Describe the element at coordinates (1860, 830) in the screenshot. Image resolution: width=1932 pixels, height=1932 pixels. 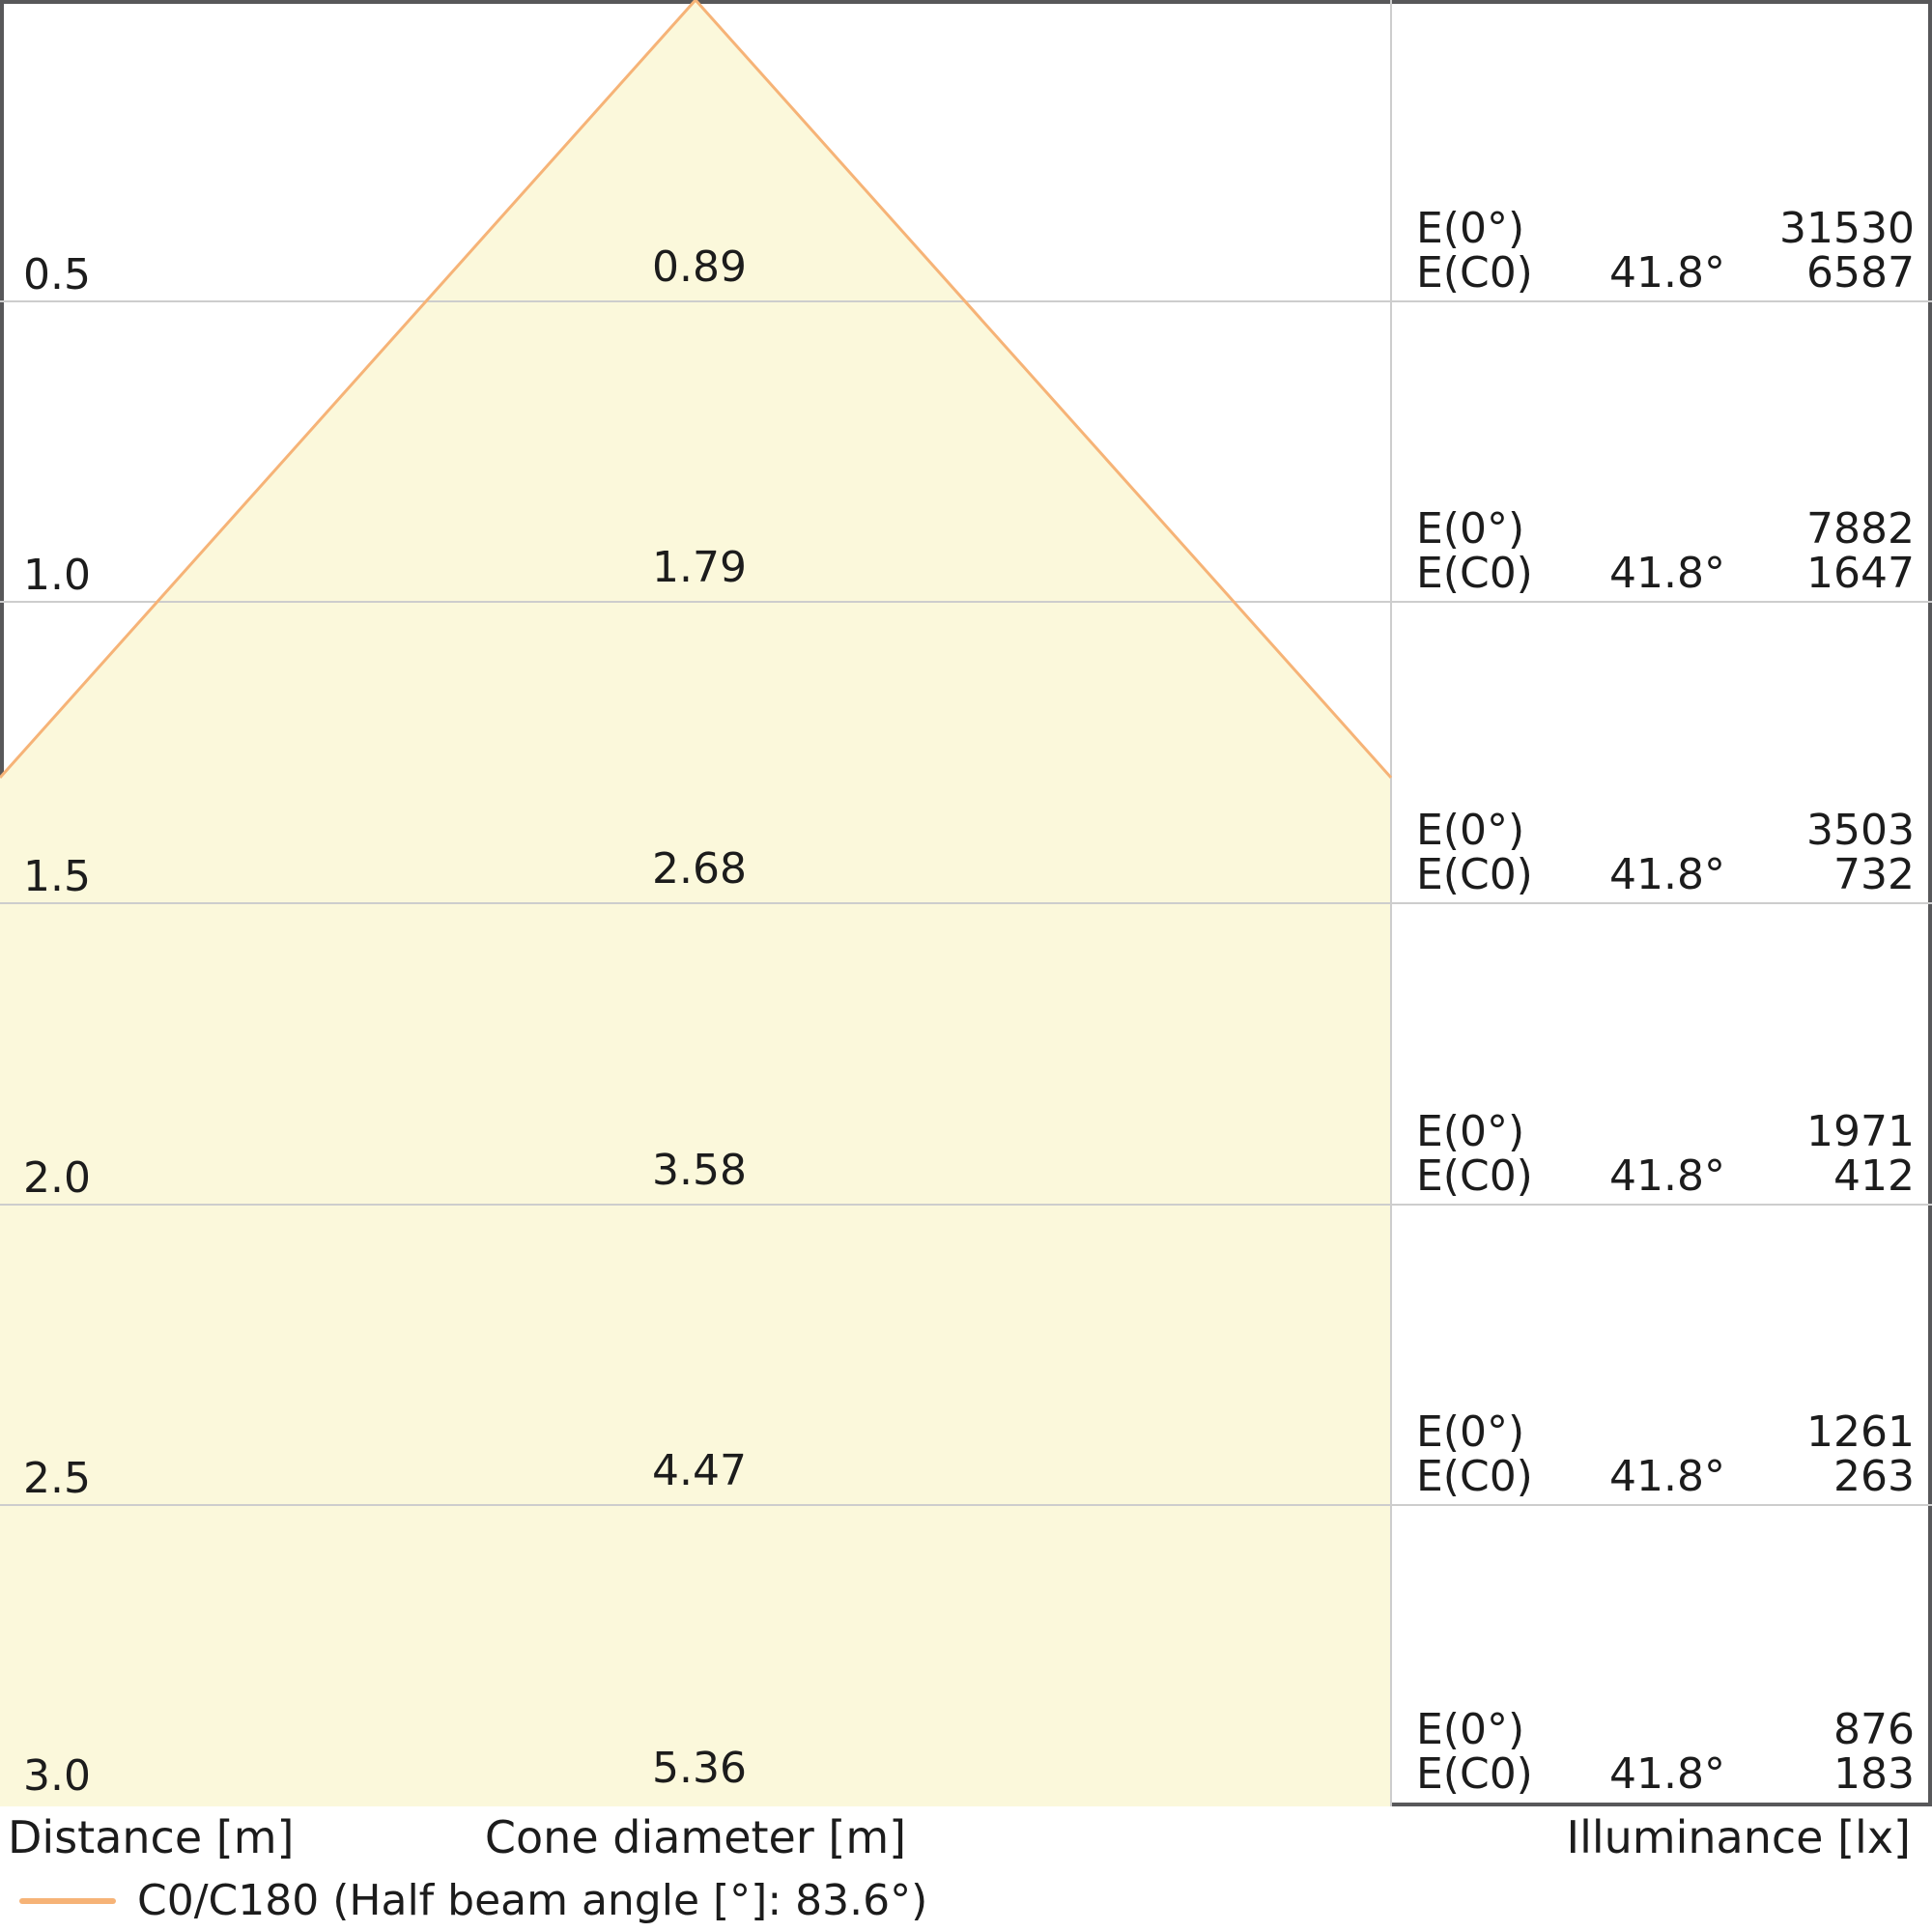
I see `e0-value: 3503` at that location.